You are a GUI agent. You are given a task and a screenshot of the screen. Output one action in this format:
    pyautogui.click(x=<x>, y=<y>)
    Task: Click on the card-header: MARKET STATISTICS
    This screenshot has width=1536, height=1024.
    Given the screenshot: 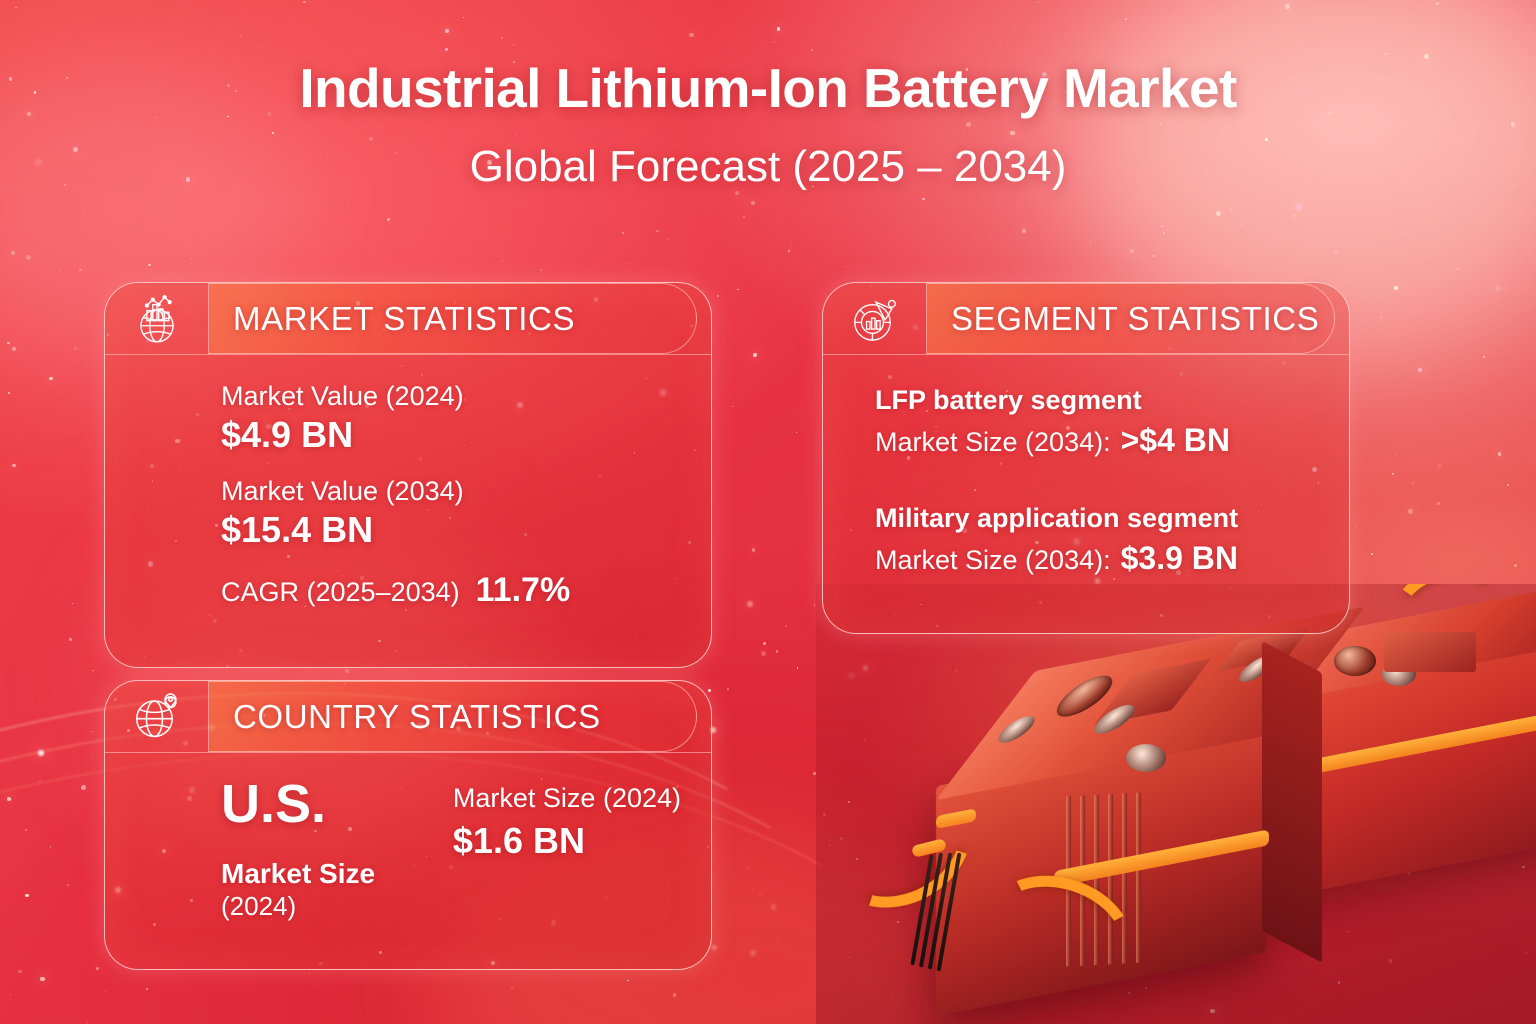 What is the action you would take?
    pyautogui.click(x=408, y=319)
    